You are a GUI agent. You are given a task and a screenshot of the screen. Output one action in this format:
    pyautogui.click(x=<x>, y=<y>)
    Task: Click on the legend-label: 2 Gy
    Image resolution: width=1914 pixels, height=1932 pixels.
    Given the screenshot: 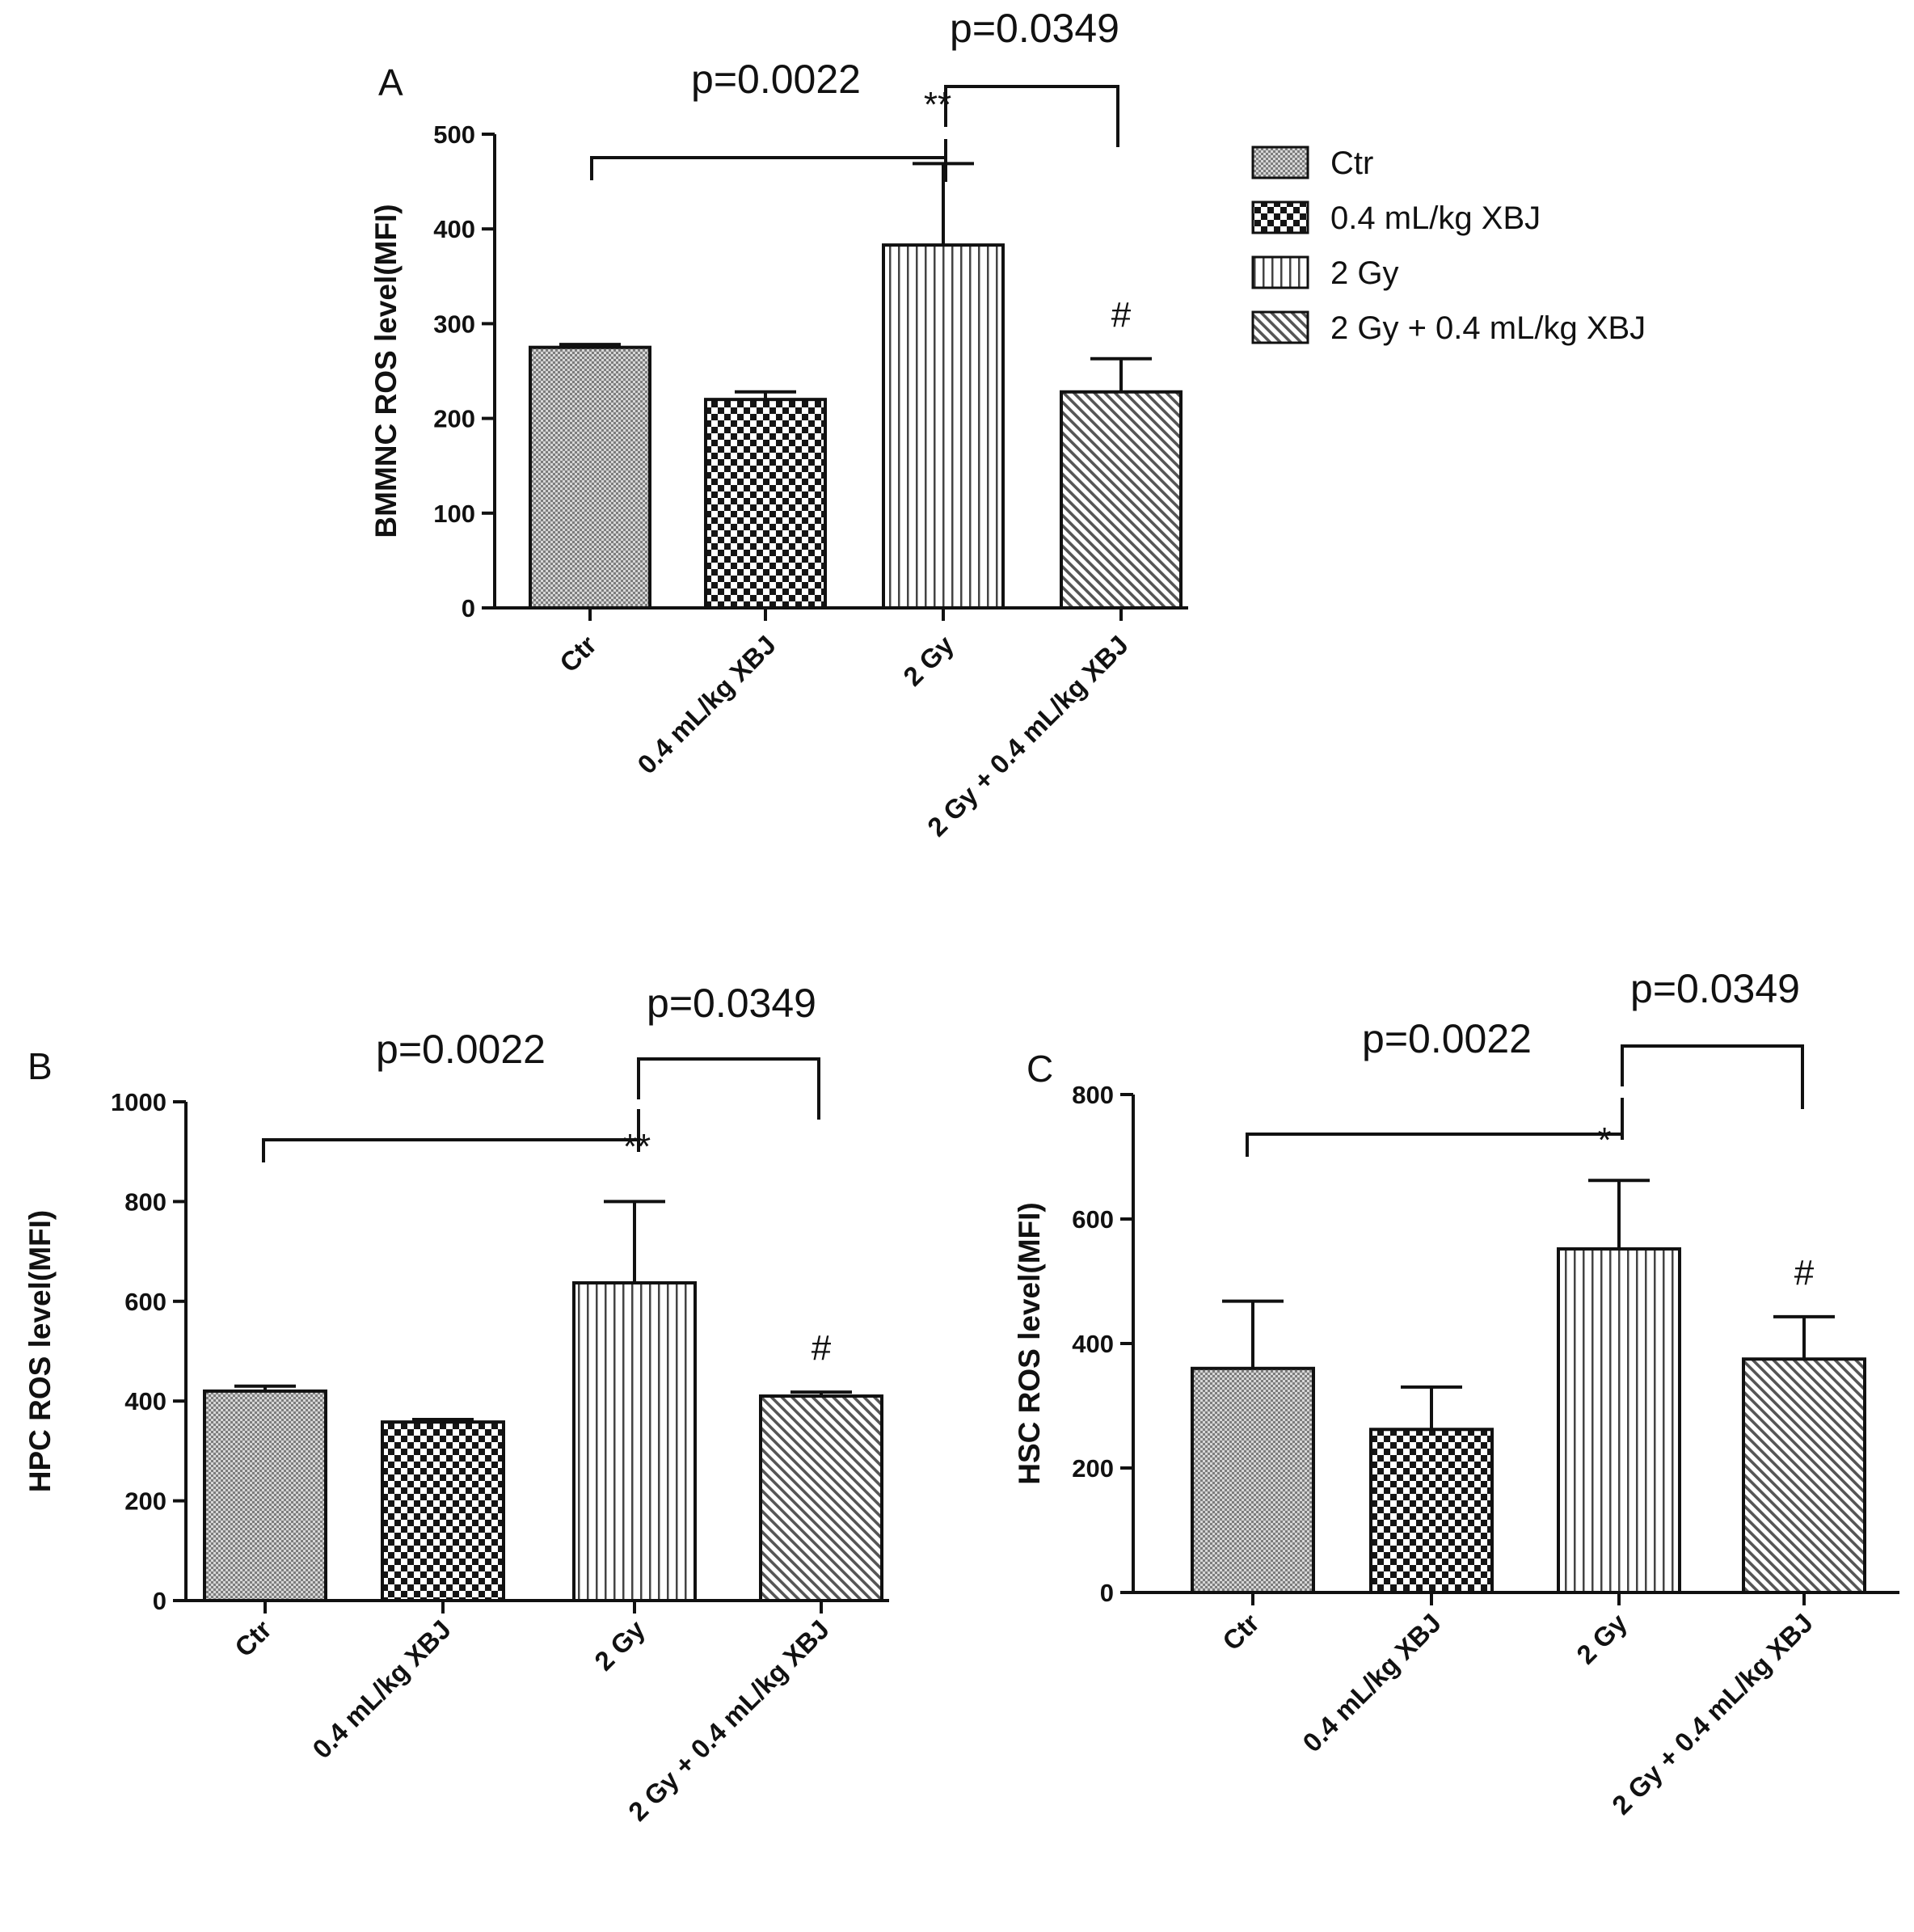 What is the action you would take?
    pyautogui.click(x=1364, y=273)
    